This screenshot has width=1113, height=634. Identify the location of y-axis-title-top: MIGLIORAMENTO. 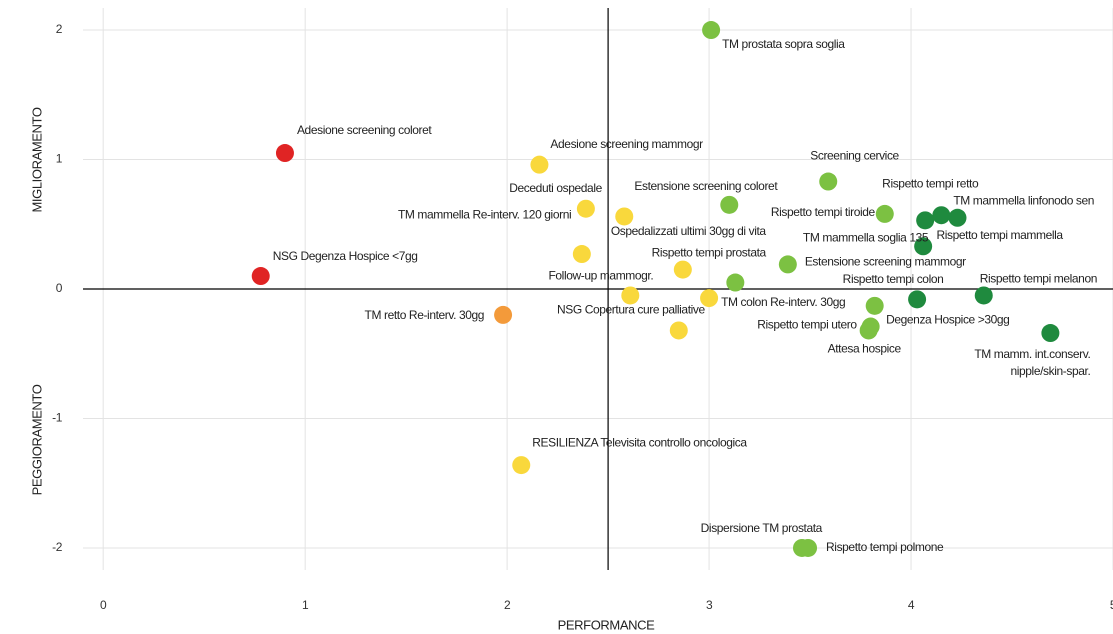
(36, 159).